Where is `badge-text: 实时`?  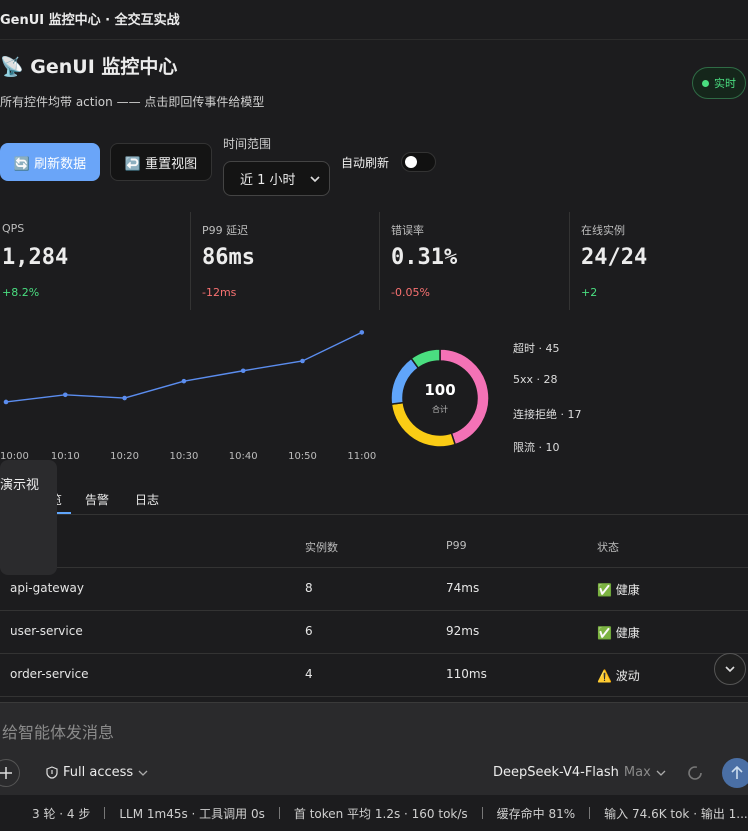
badge-text: 实时 is located at coordinates (725, 83).